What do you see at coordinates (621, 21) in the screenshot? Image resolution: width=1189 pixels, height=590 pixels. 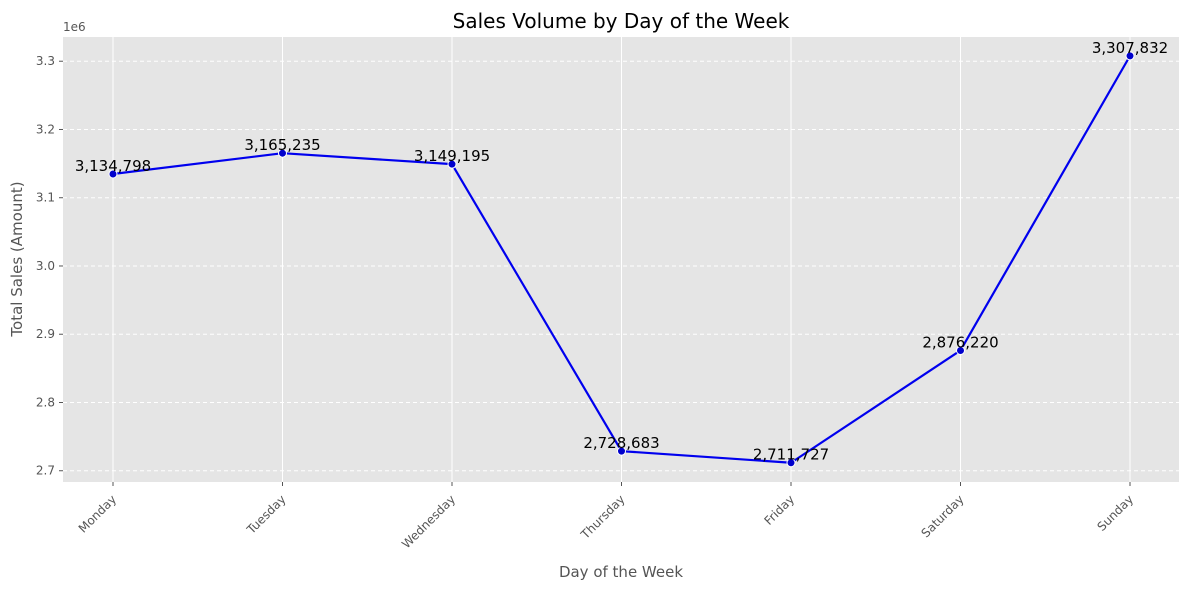 I see `chart-title: Sales Volume by Day of the Week` at bounding box center [621, 21].